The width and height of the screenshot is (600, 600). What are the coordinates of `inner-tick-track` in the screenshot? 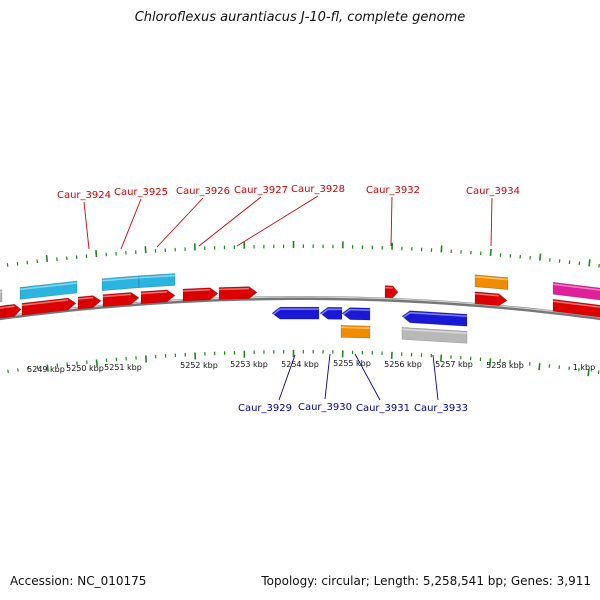 It's located at (303, 363).